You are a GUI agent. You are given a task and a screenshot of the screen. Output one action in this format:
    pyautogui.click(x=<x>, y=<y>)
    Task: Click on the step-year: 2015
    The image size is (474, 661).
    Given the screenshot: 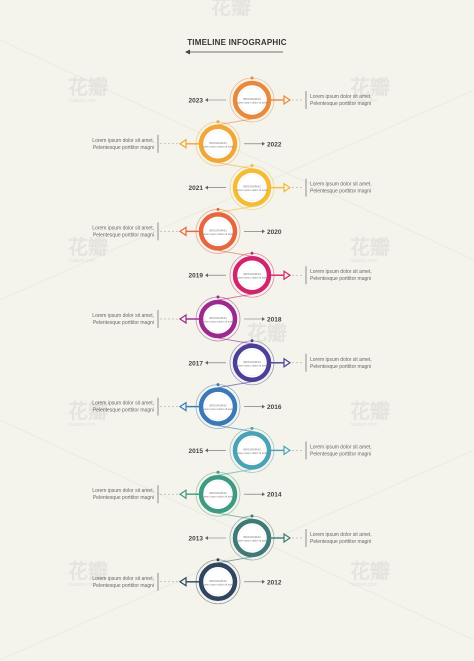 What is the action you would take?
    pyautogui.click(x=196, y=451)
    